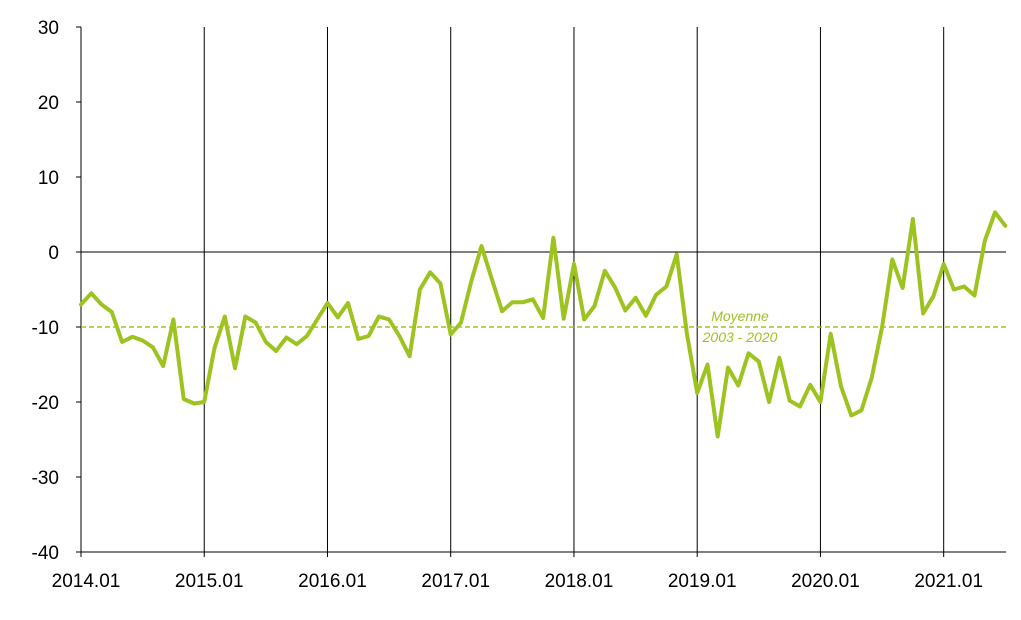 The height and width of the screenshot is (620, 1021). Describe the element at coordinates (825, 581) in the screenshot. I see `x-tick-label: 2020.01` at that location.